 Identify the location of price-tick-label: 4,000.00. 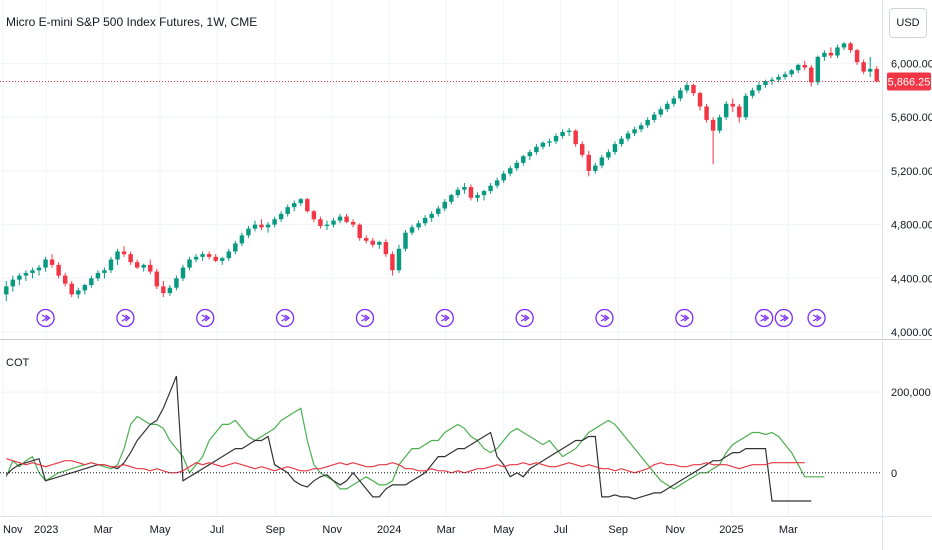
(911, 333).